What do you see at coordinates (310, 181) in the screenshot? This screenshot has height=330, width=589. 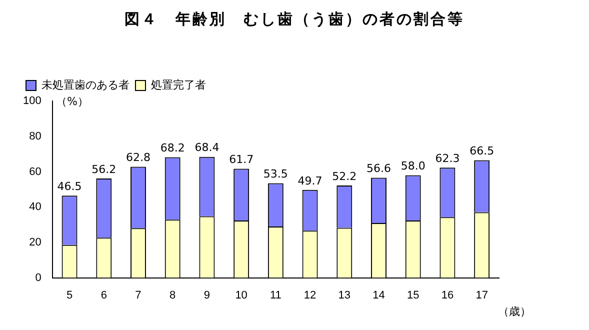 I see `total-label: 49.7` at bounding box center [310, 181].